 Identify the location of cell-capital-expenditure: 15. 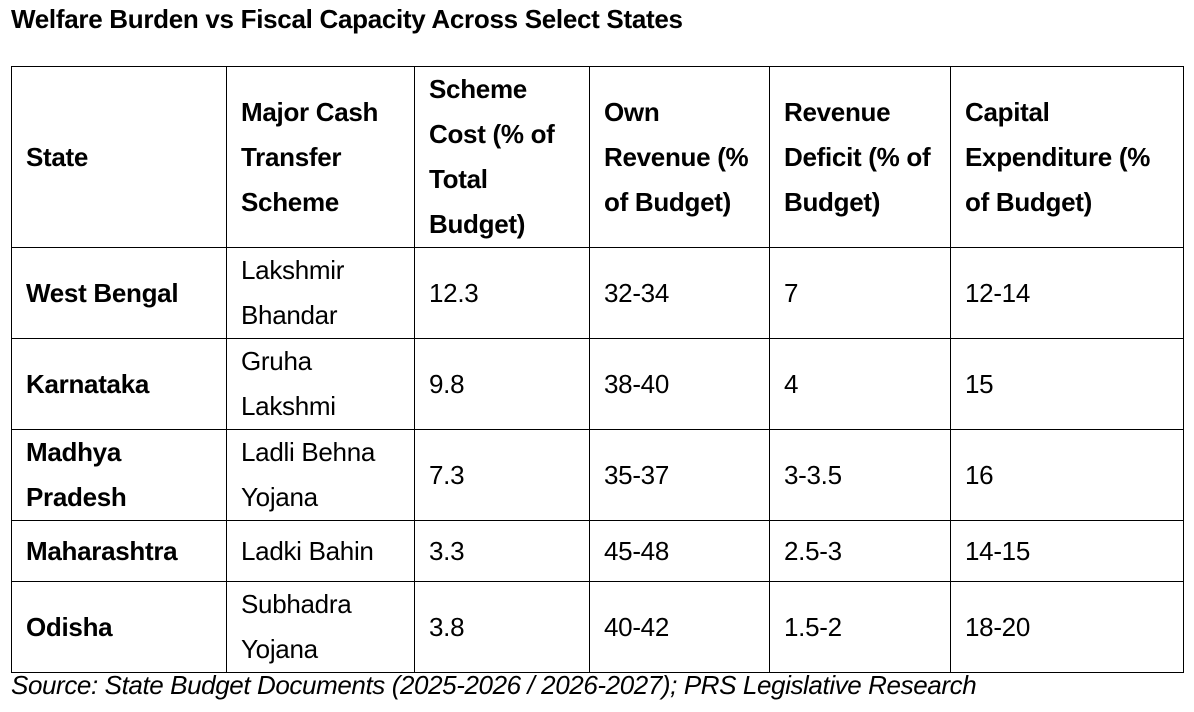
(1067, 384).